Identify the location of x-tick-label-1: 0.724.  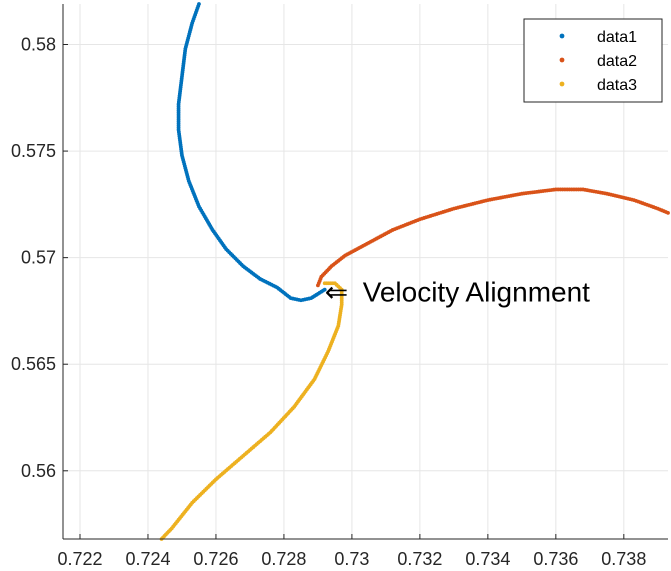
(147, 559).